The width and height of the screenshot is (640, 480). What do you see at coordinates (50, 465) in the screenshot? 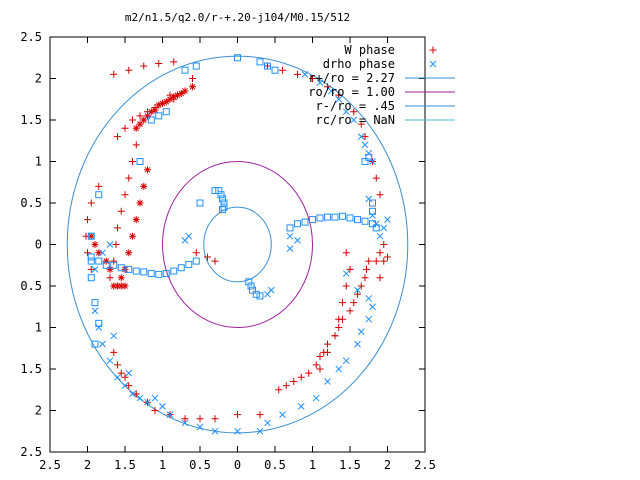
I see `x-tick-label: 2.5` at bounding box center [50, 465].